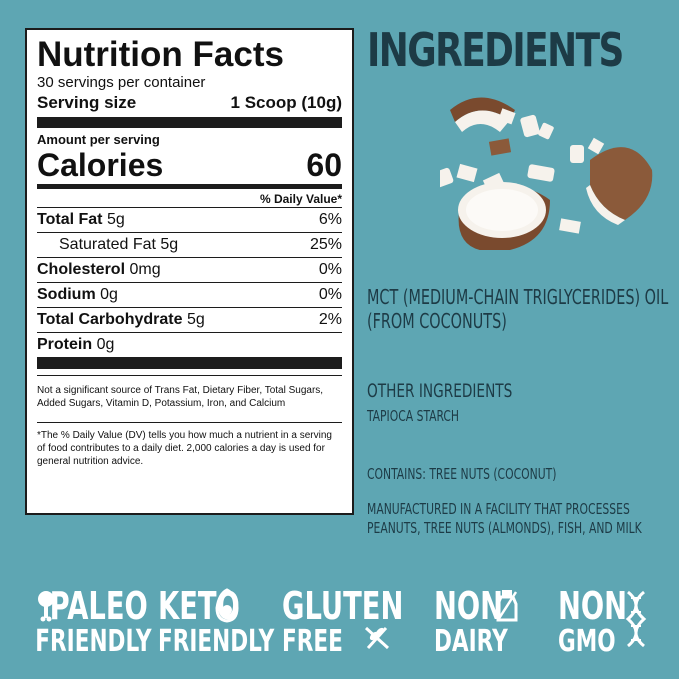 This screenshot has height=679, width=679. I want to click on badge-line1: PALEO, so click(98, 606).